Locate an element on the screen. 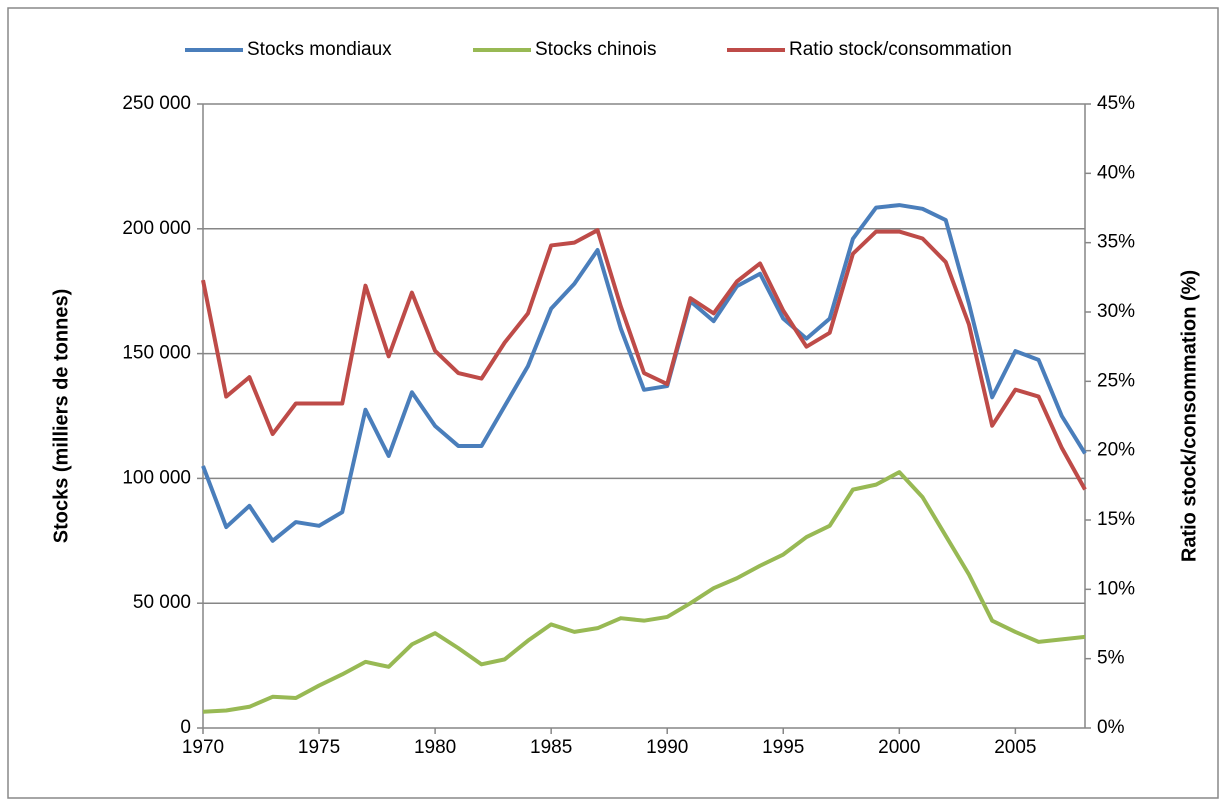  x-tick-label: 1985 is located at coordinates (551, 747).